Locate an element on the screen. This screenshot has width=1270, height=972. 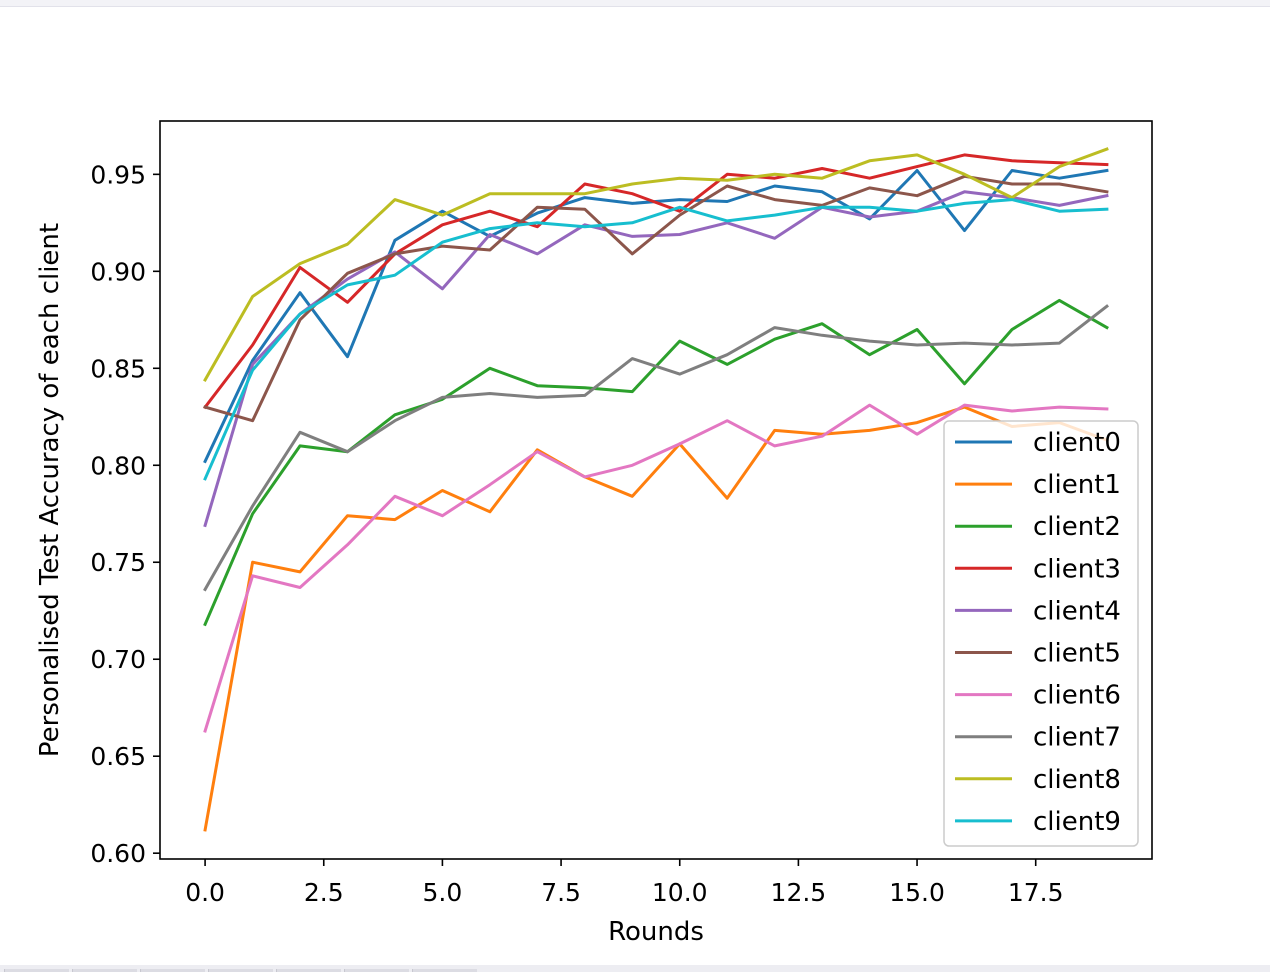
top-toolbar-strip is located at coordinates (635, 3).